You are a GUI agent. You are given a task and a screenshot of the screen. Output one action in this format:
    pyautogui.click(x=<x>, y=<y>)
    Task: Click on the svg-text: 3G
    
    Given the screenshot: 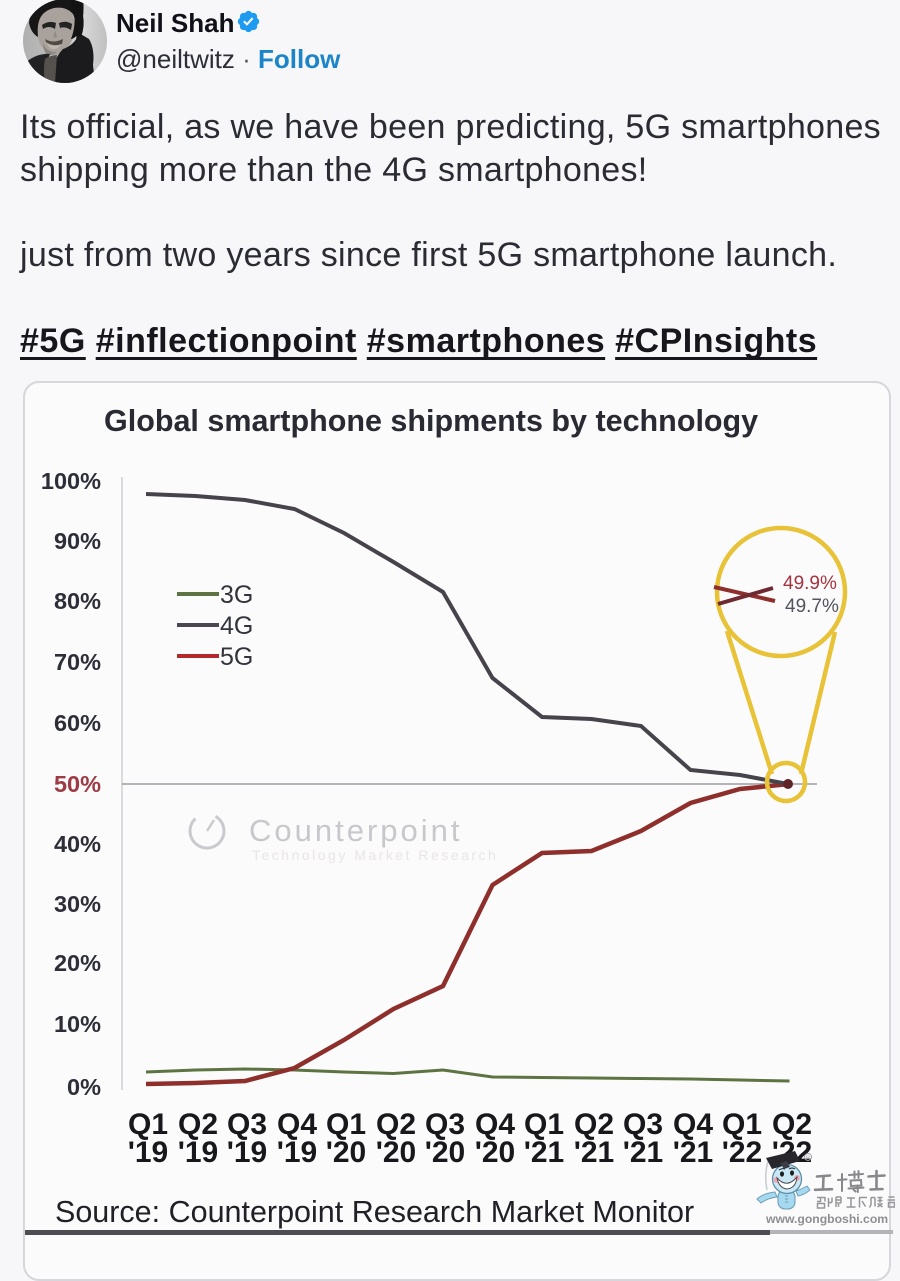 What is the action you would take?
    pyautogui.click(x=236, y=595)
    